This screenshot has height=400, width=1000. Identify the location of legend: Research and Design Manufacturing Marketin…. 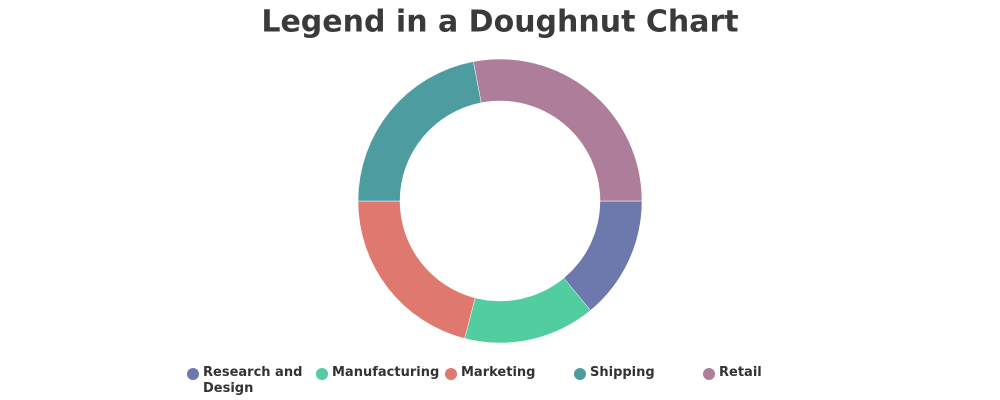
(509, 381).